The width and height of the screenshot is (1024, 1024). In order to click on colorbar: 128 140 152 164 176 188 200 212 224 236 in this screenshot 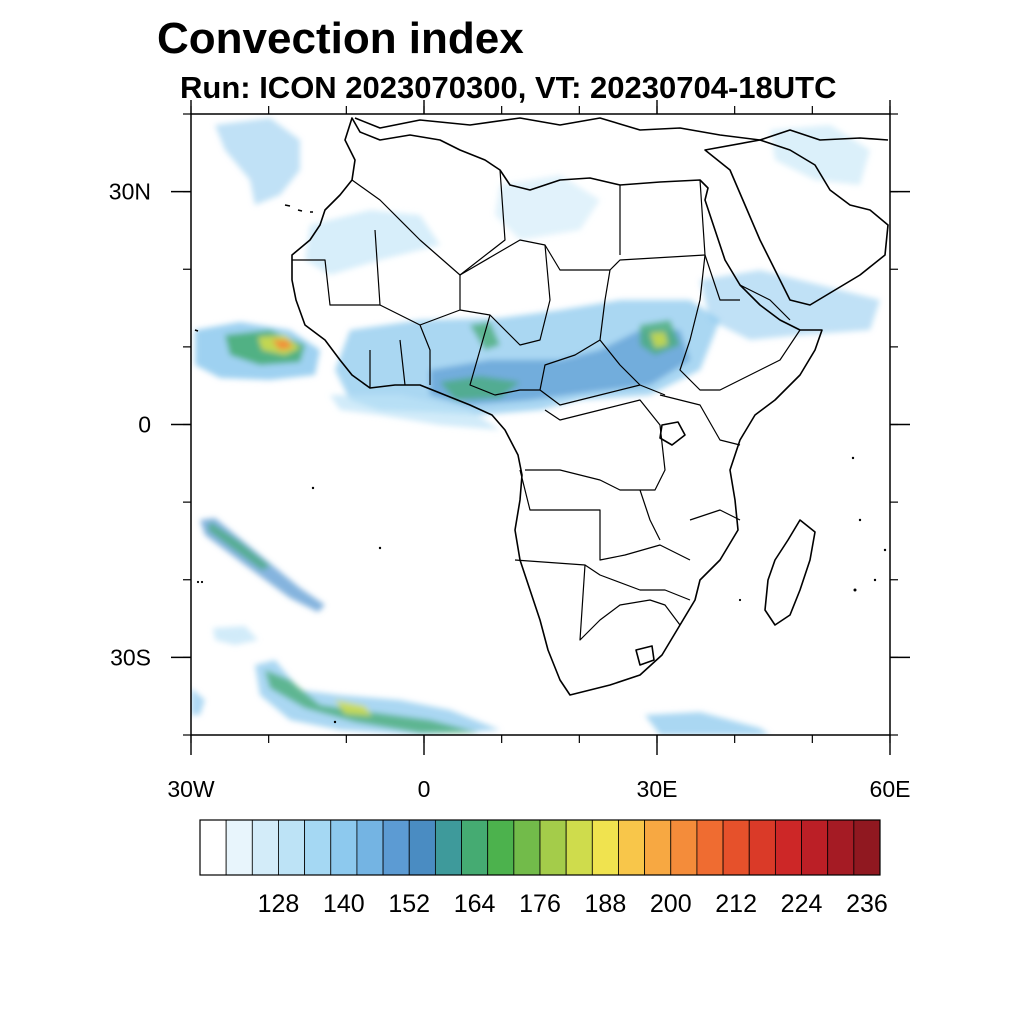, I will do `click(543, 868)`.